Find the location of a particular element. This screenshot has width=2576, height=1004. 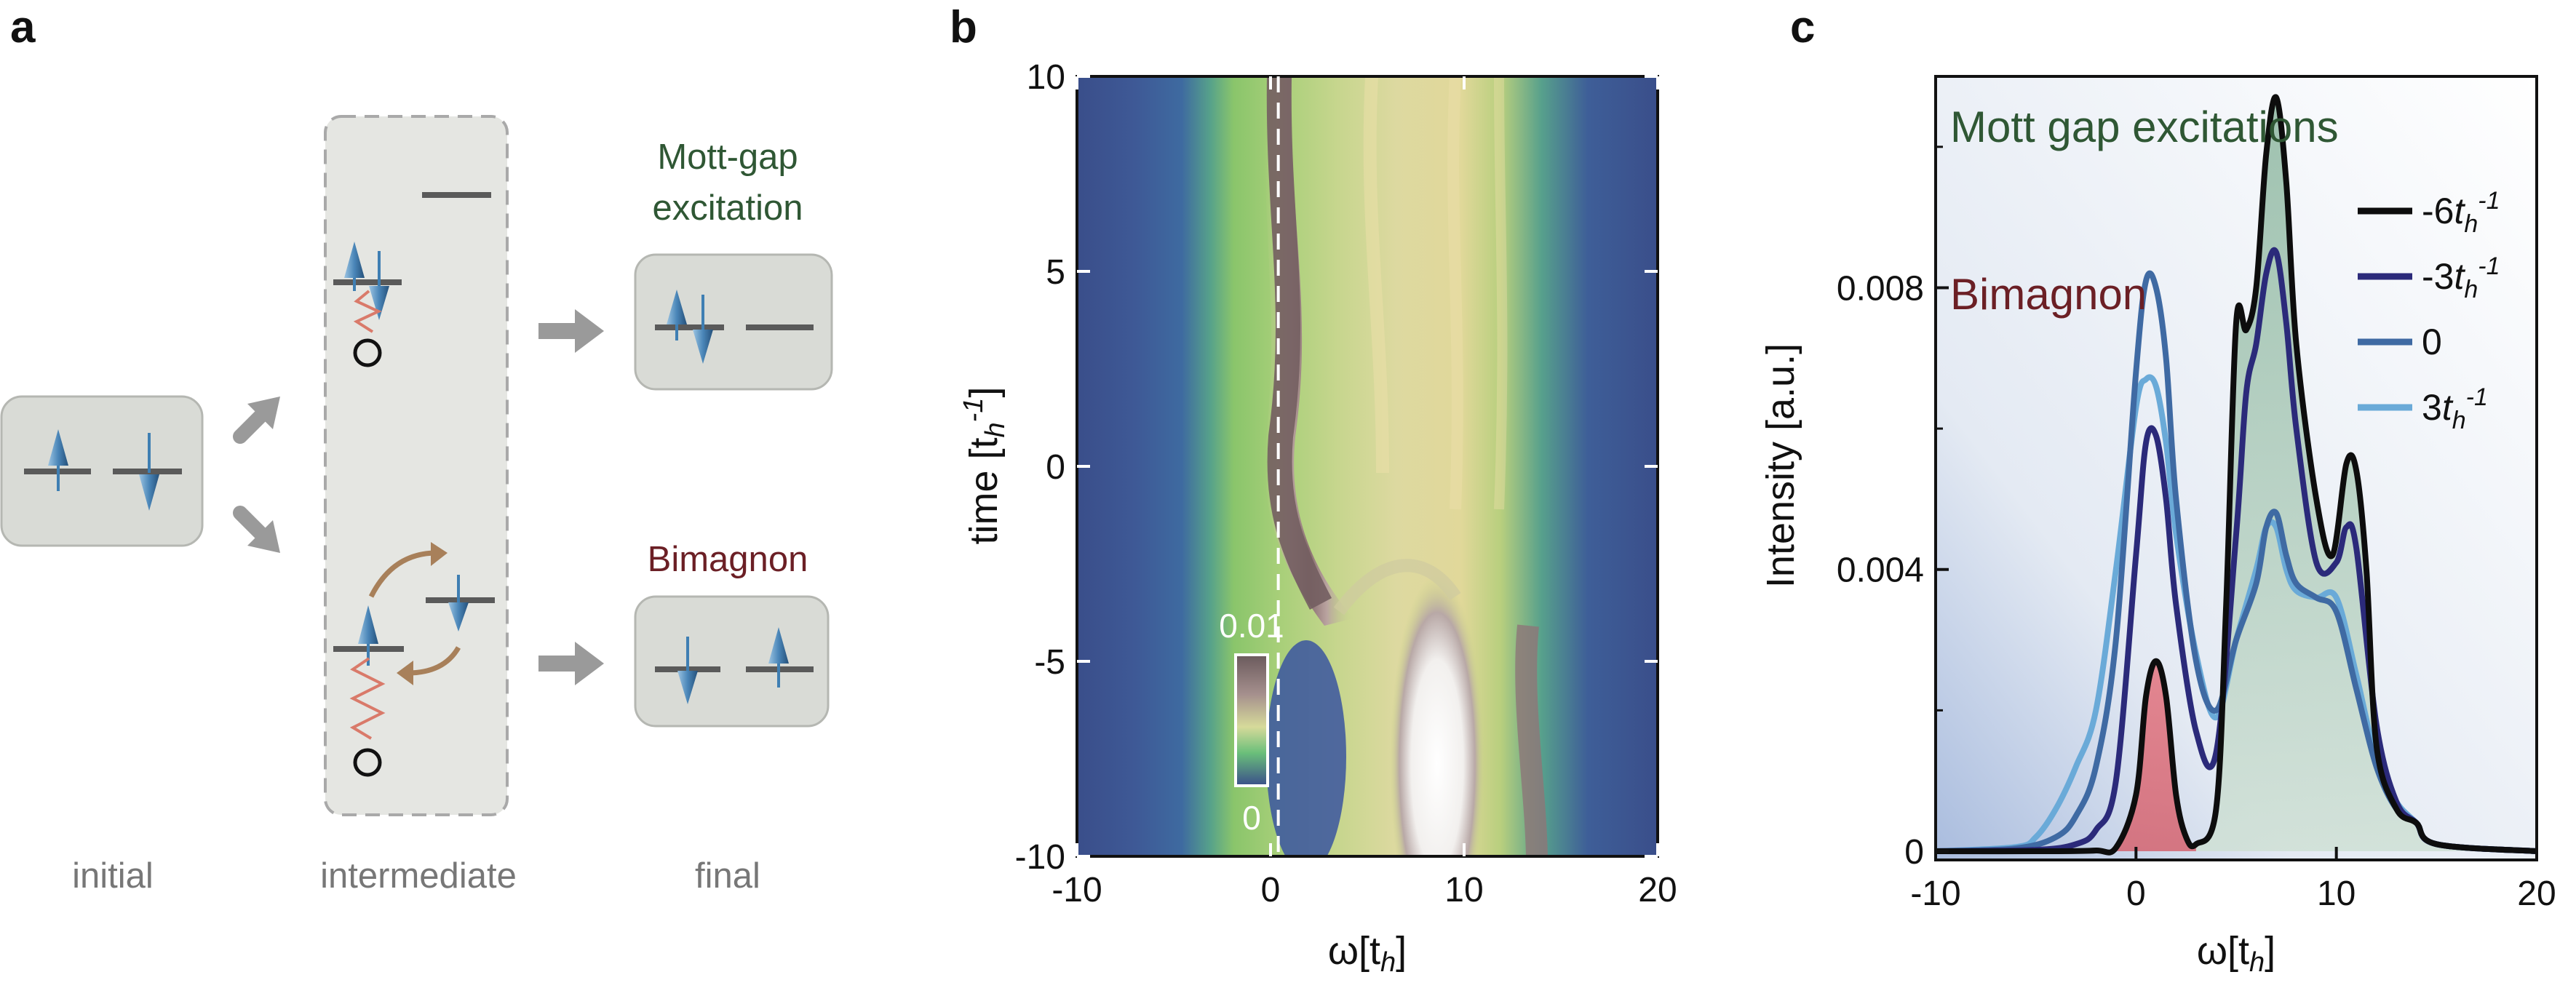

hop-arrow-icon is located at coordinates (402, 574).